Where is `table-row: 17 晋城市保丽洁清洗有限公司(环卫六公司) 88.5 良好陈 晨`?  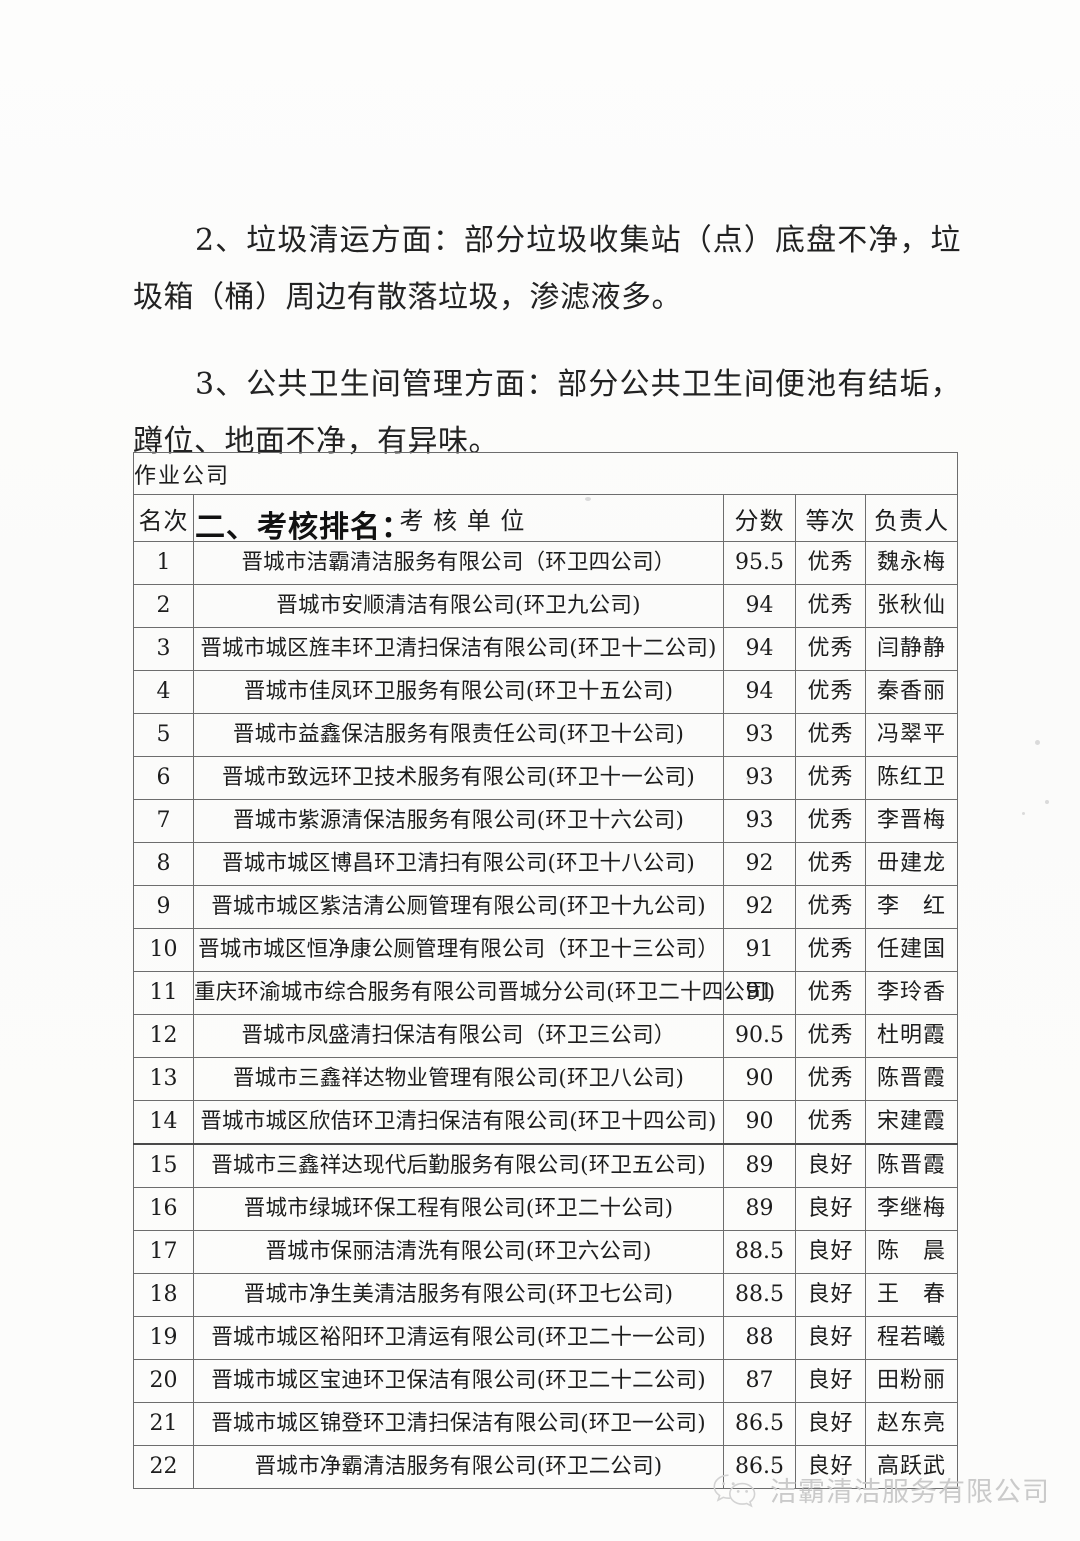 table-row: 17 晋城市保丽洁清洗有限公司(环卫六公司) 88.5 良好陈 晨 is located at coordinates (546, 1252).